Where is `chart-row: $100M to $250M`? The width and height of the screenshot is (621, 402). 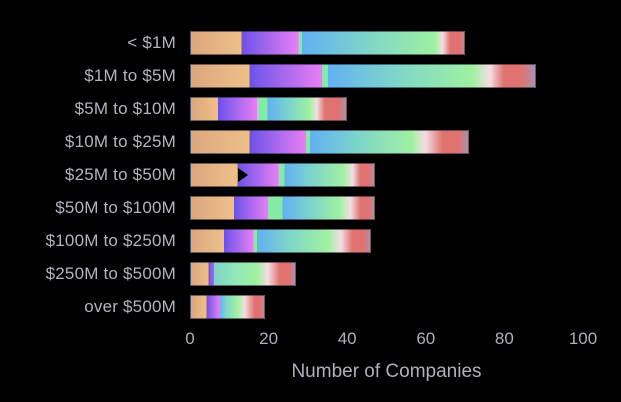
chart-row: $100M to $250M is located at coordinates (310, 240).